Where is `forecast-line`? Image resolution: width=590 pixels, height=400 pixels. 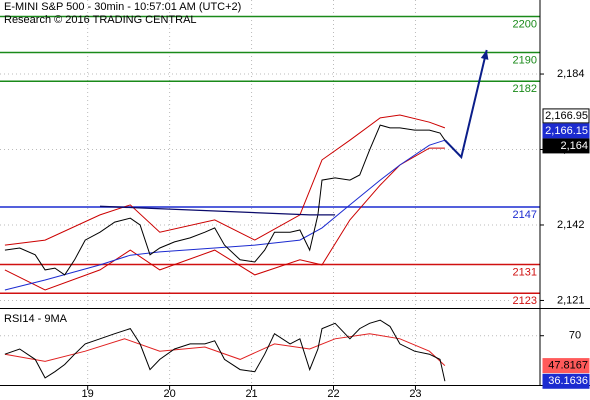
forecast-line is located at coordinates (466, 104).